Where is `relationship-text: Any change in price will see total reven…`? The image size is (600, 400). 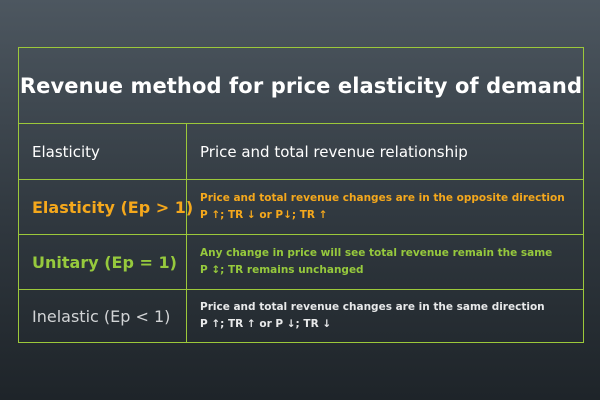
relationship-text: Any change in price will see total reven… is located at coordinates (376, 253).